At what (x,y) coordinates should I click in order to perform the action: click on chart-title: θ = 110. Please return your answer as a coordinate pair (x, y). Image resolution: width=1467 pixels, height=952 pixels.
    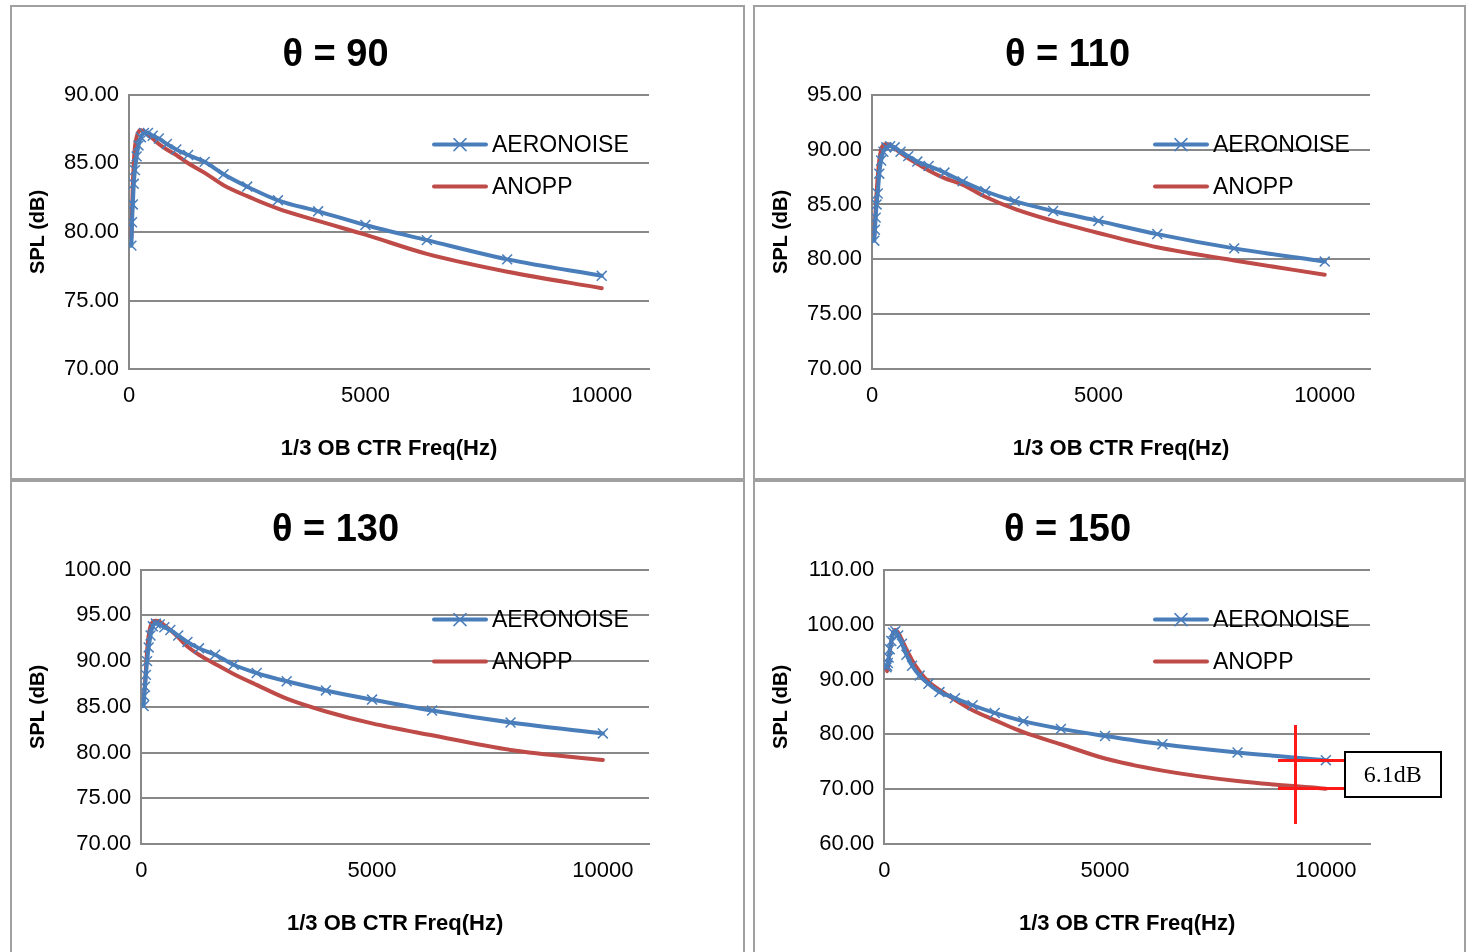
    Looking at the image, I should click on (1067, 53).